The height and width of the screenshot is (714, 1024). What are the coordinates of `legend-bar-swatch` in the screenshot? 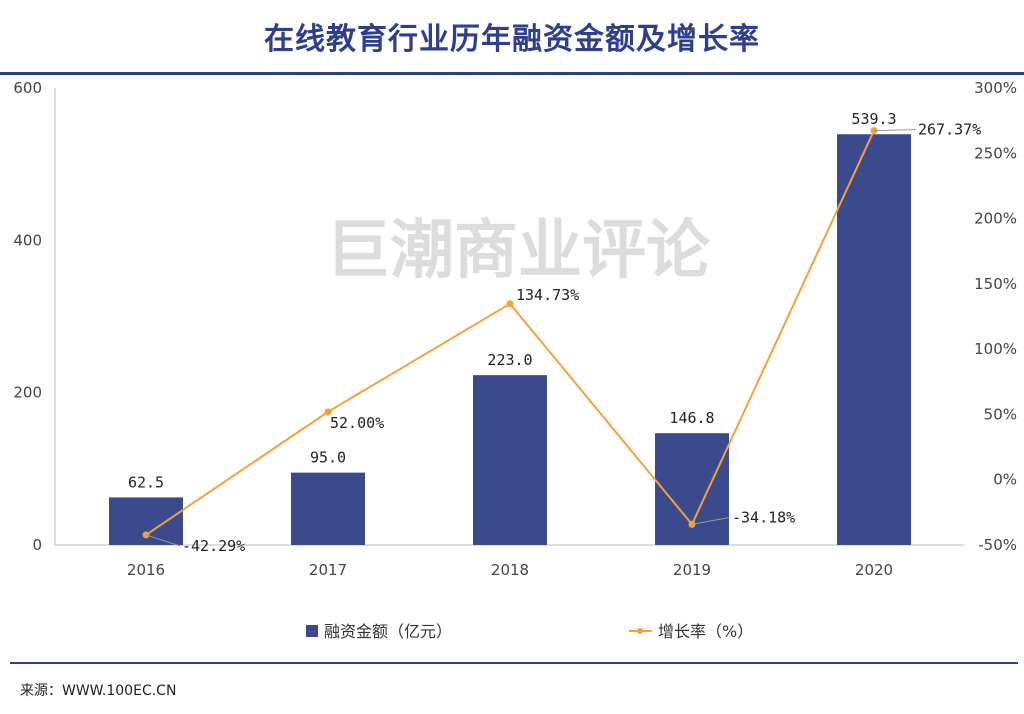 It's located at (312, 631).